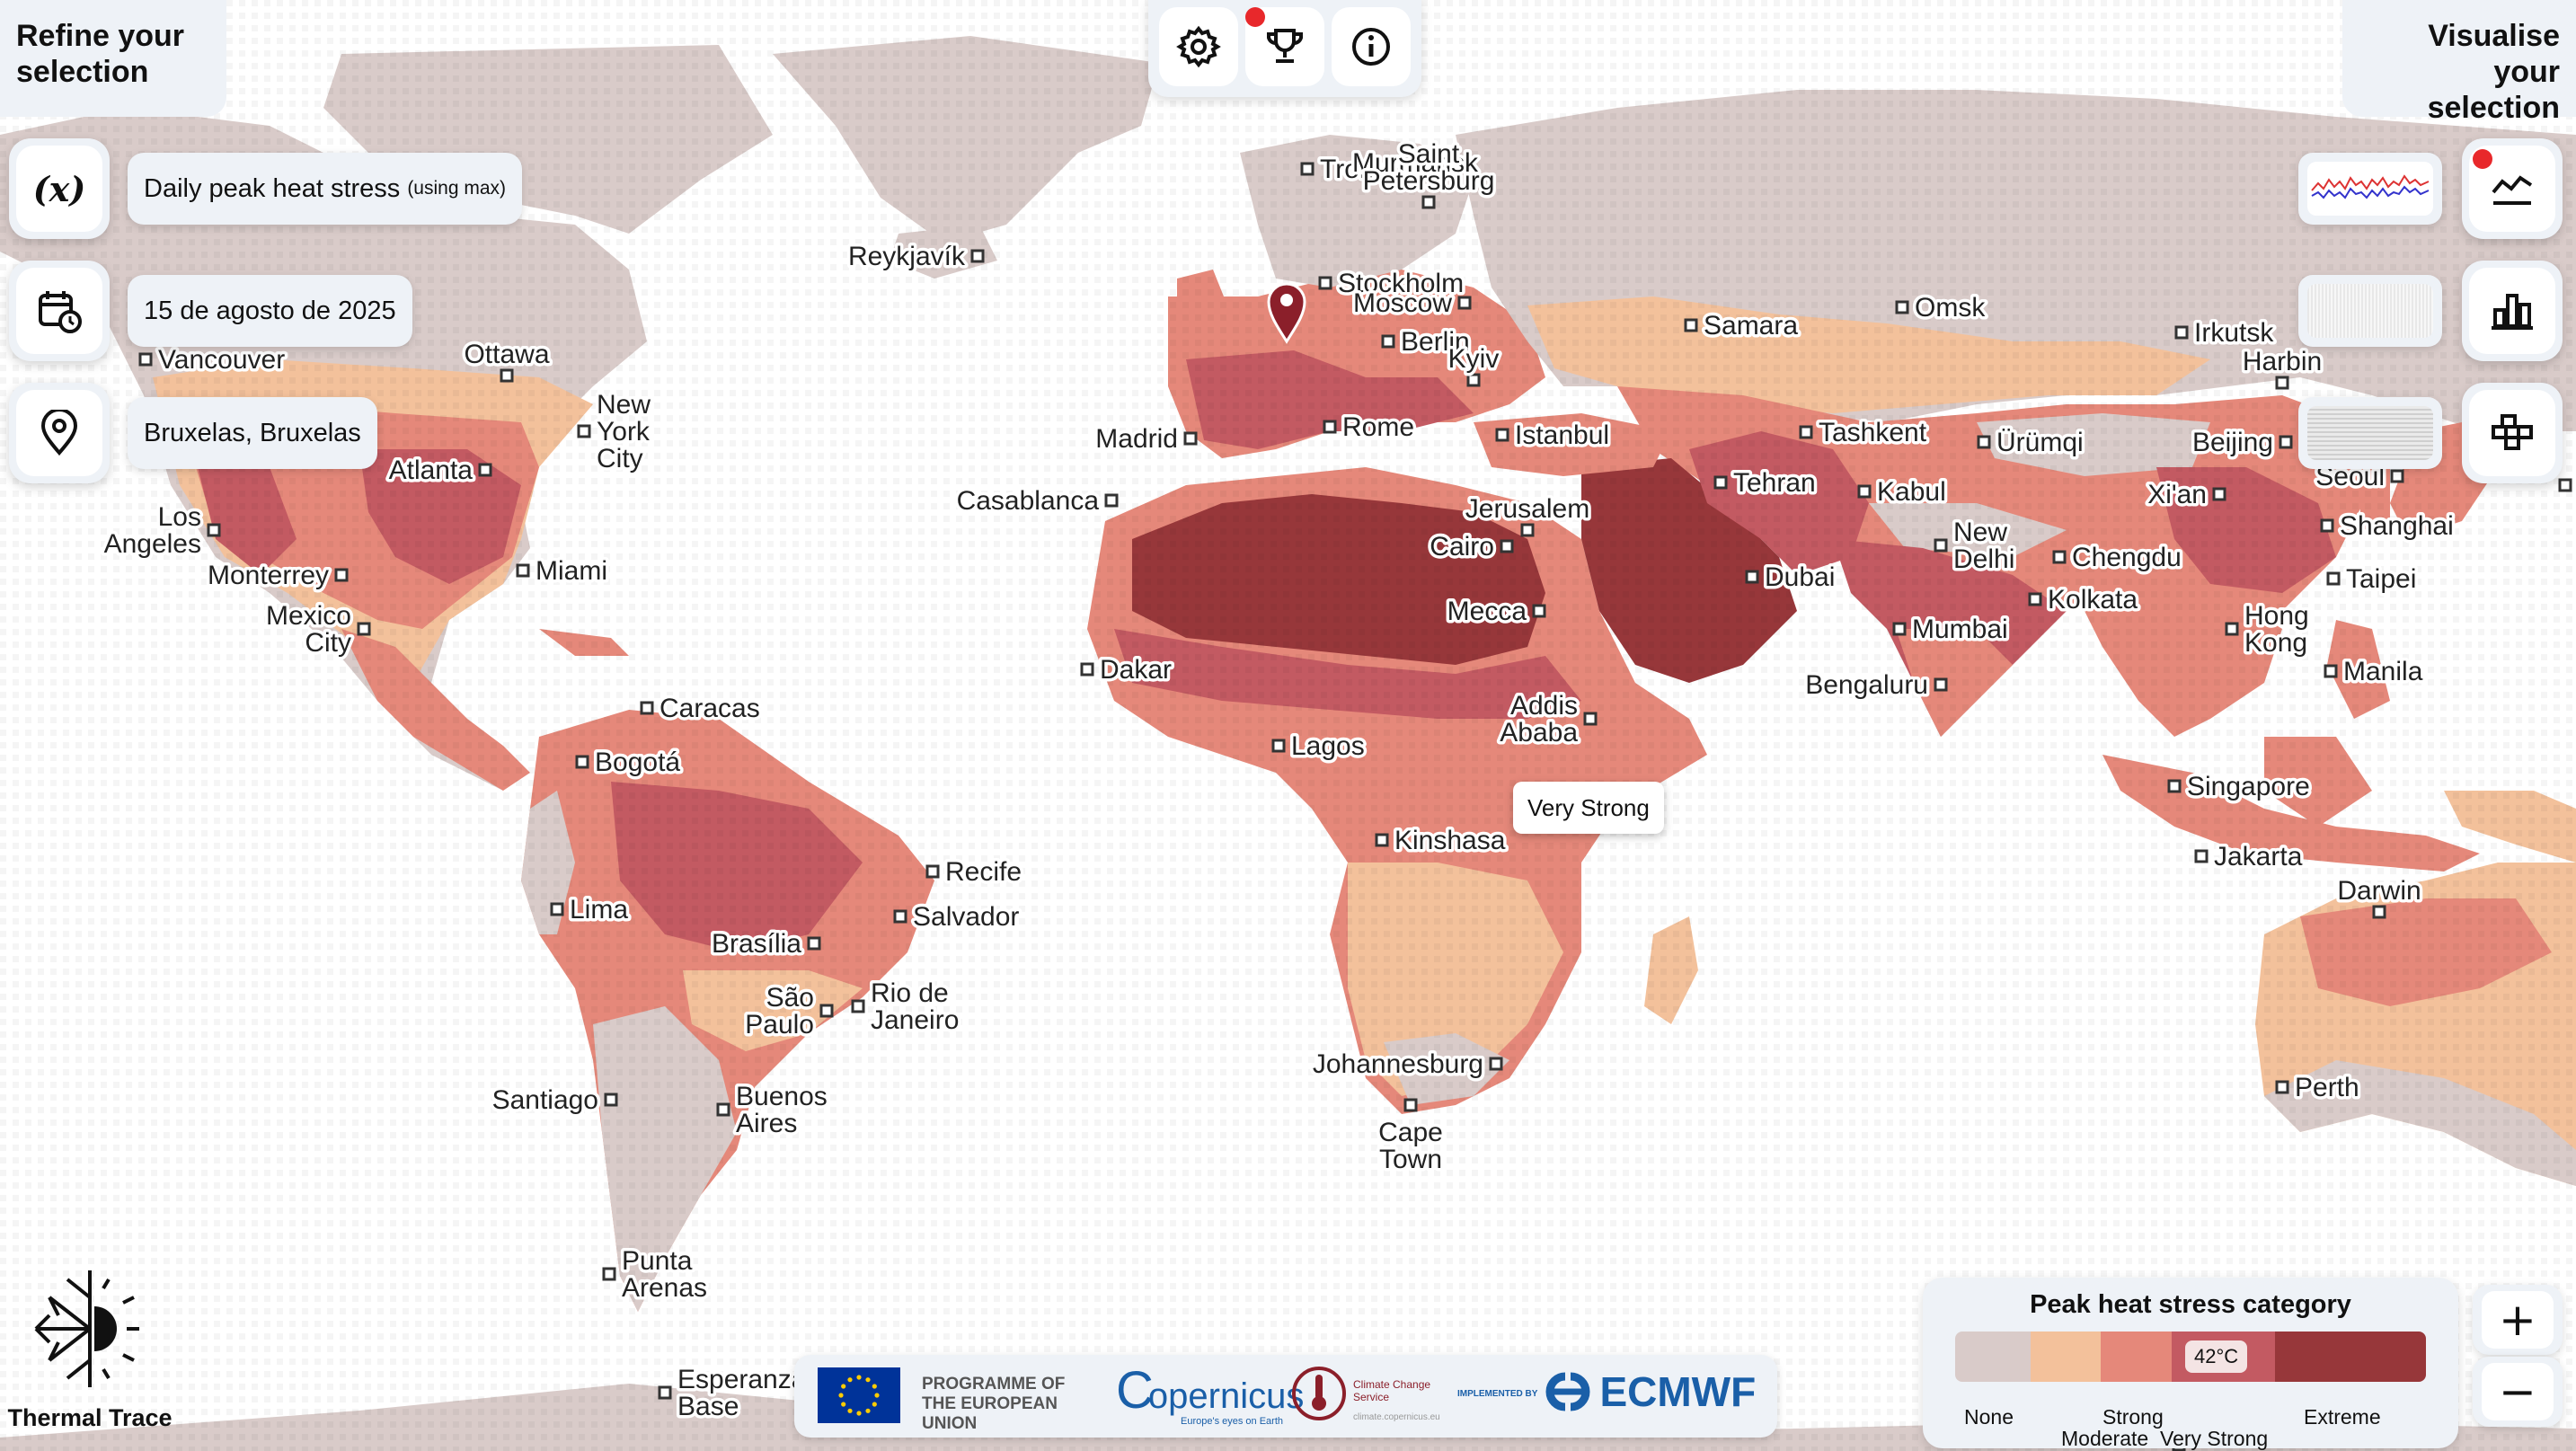  Describe the element at coordinates (958, 917) in the screenshot. I see `city: Salvador` at that location.